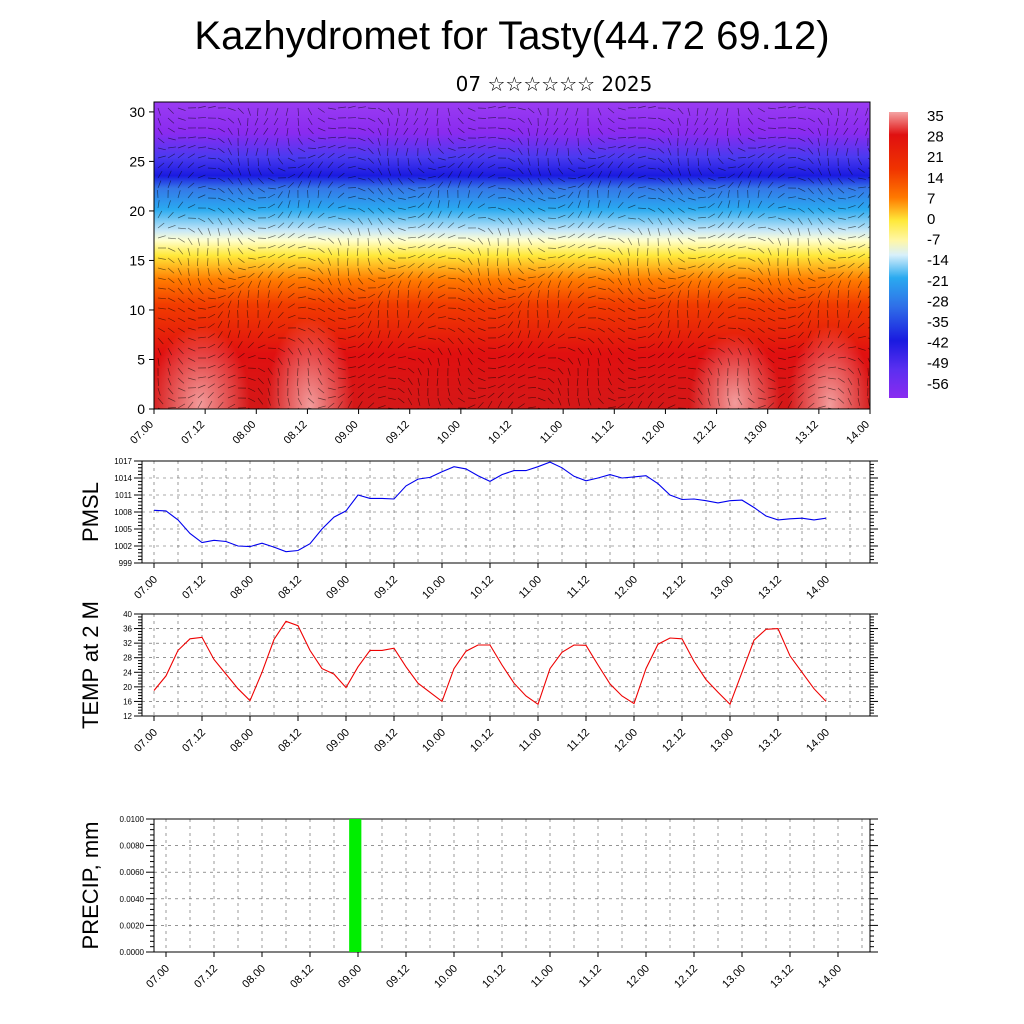 This screenshot has height=1024, width=1024. What do you see at coordinates (481, 370) in the screenshot?
I see `wind-barb-1904` at bounding box center [481, 370].